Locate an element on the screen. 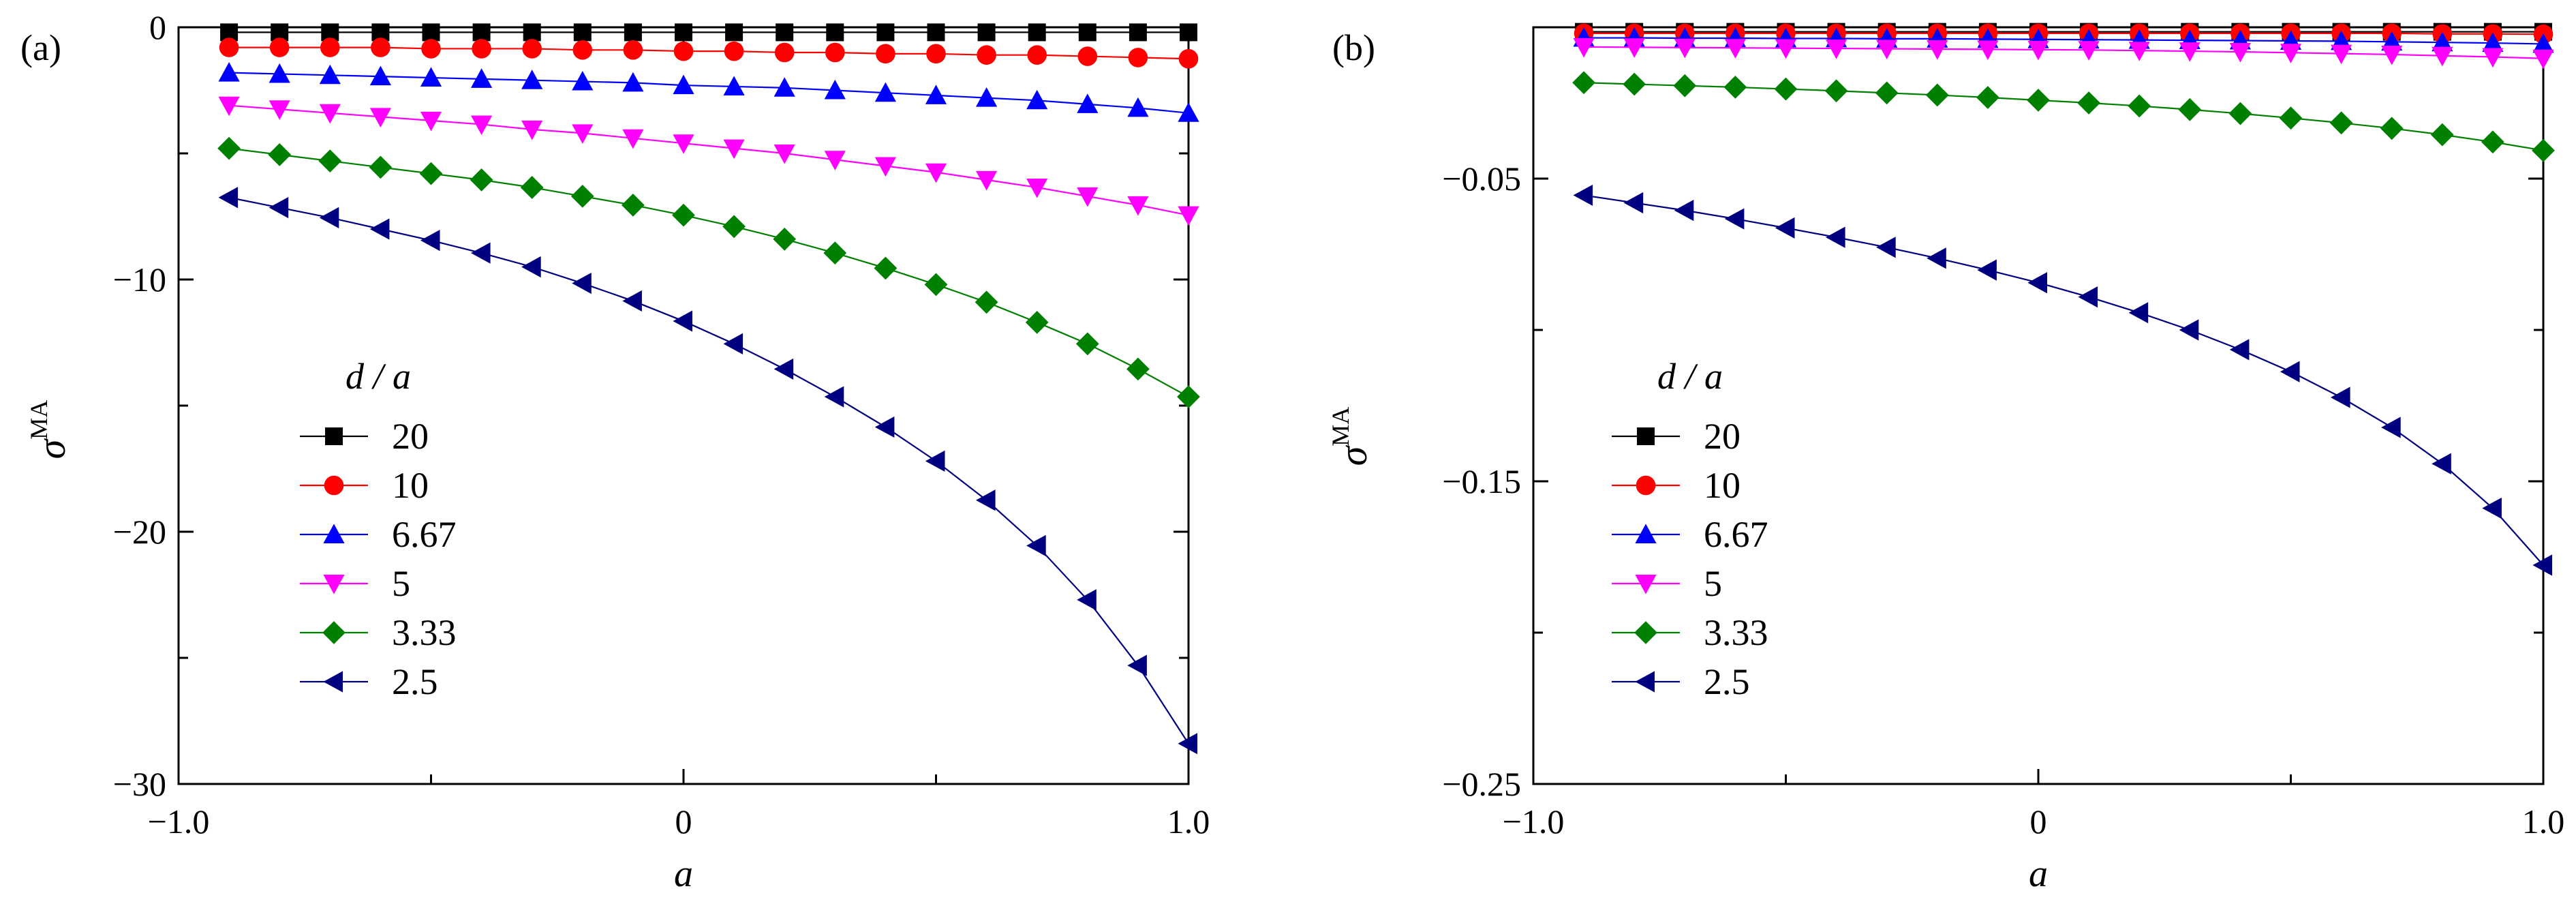 The height and width of the screenshot is (906, 2576). panel-label: (a) is located at coordinates (40, 47).